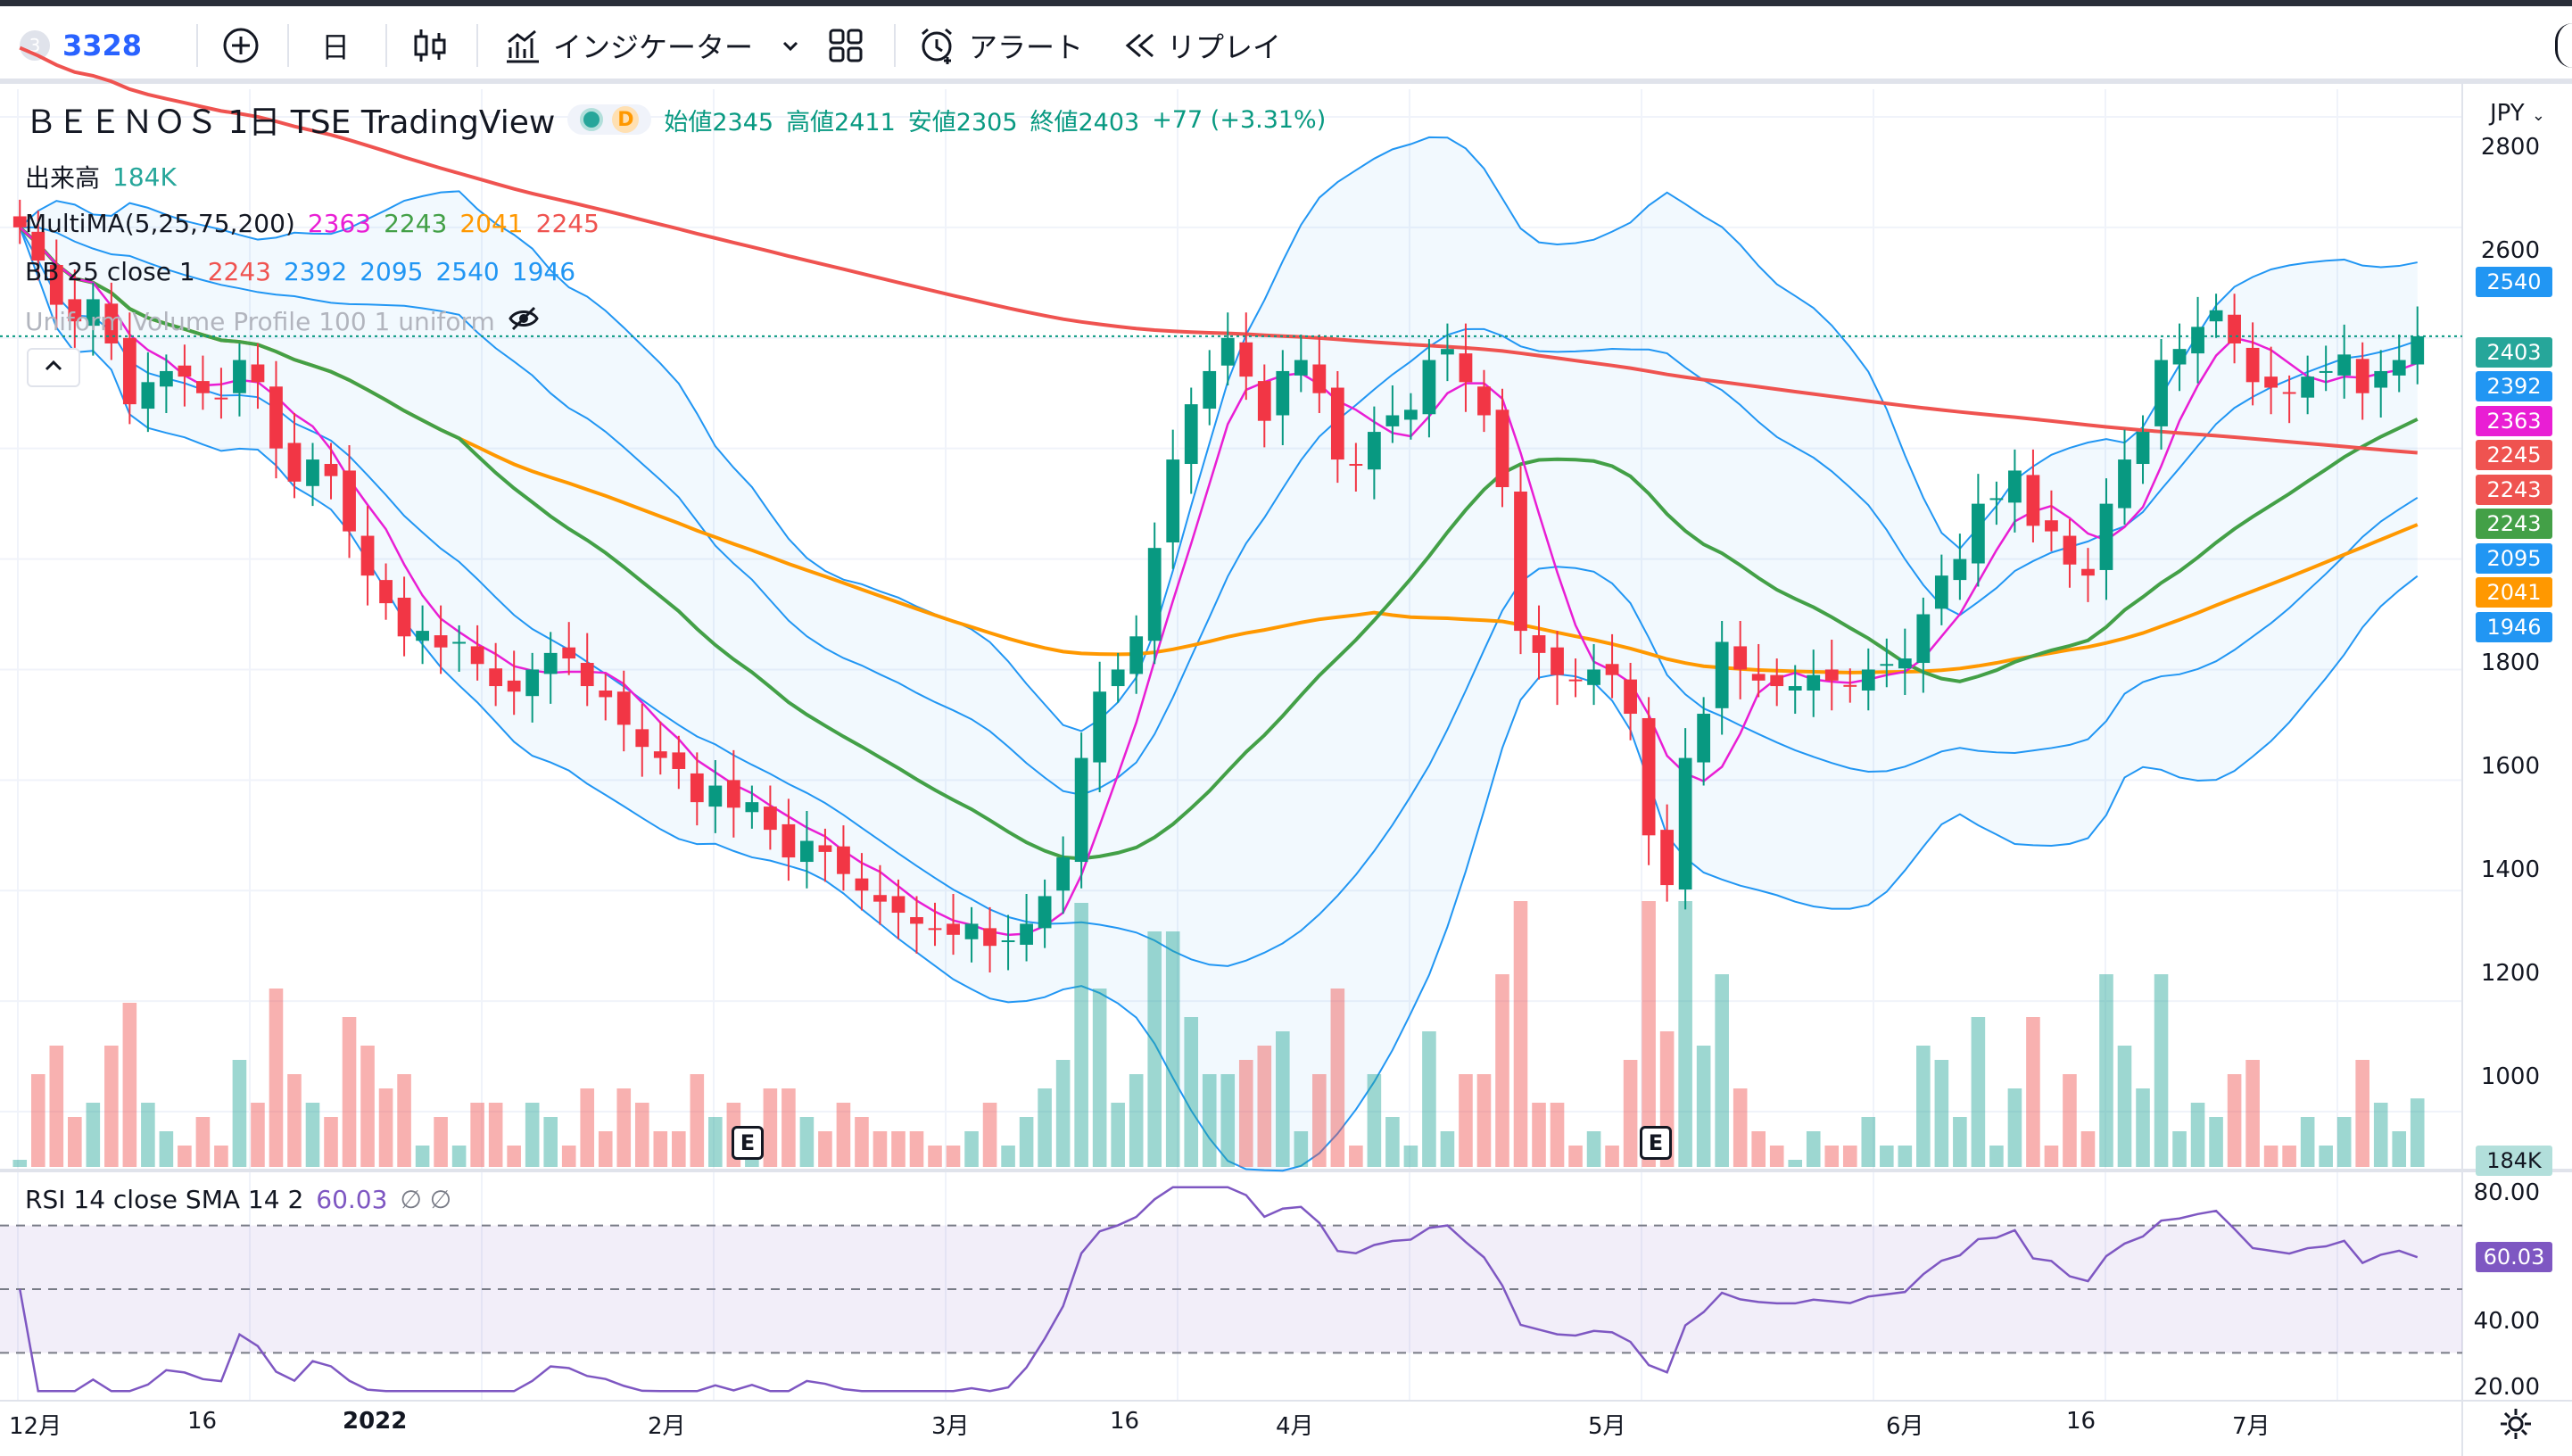 This screenshot has width=2572, height=1456. Describe the element at coordinates (54, 367) in the screenshot. I see `collapse-legend-button` at that location.